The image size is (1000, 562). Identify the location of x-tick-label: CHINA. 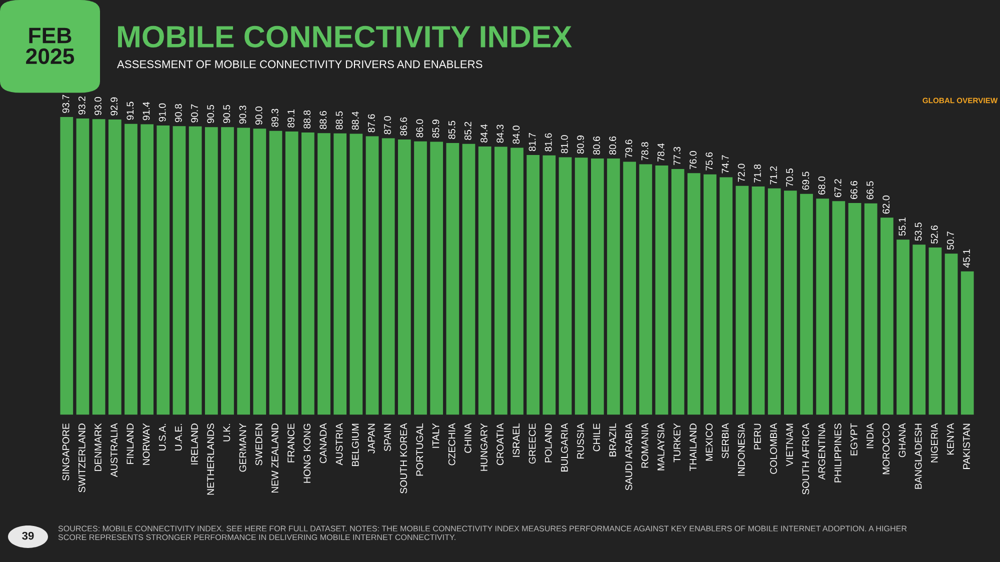
(468, 438).